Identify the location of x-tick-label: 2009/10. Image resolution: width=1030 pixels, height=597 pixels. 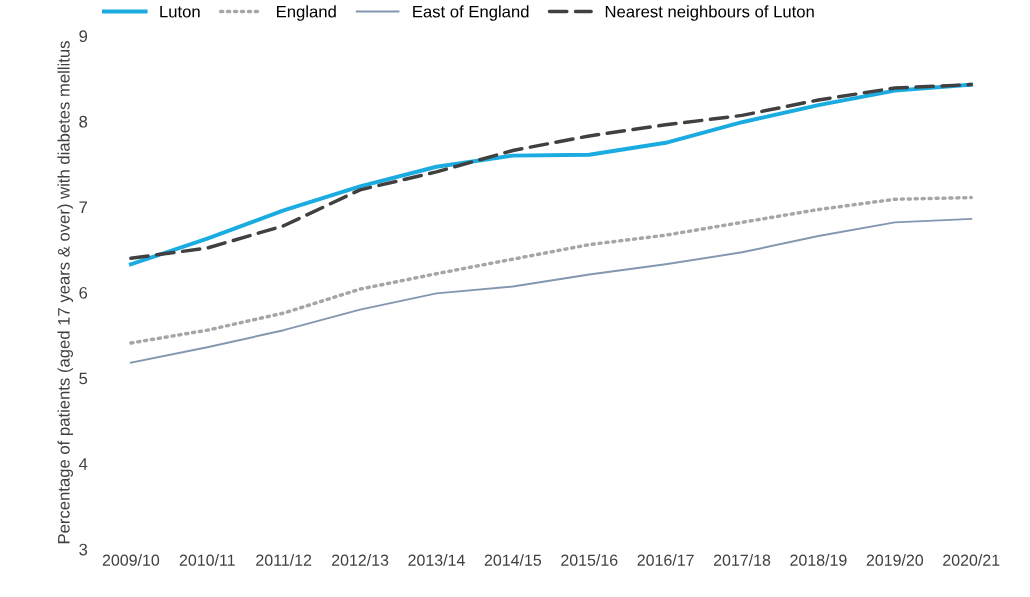
(131, 560).